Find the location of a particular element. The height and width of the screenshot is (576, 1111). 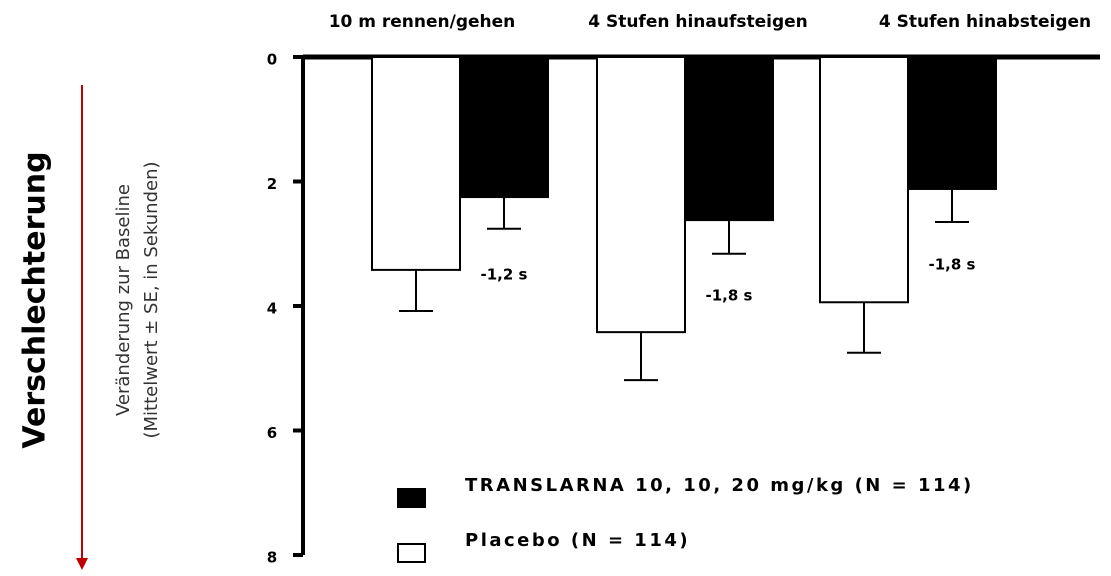

y-tick-label: 0 is located at coordinates (272, 60).